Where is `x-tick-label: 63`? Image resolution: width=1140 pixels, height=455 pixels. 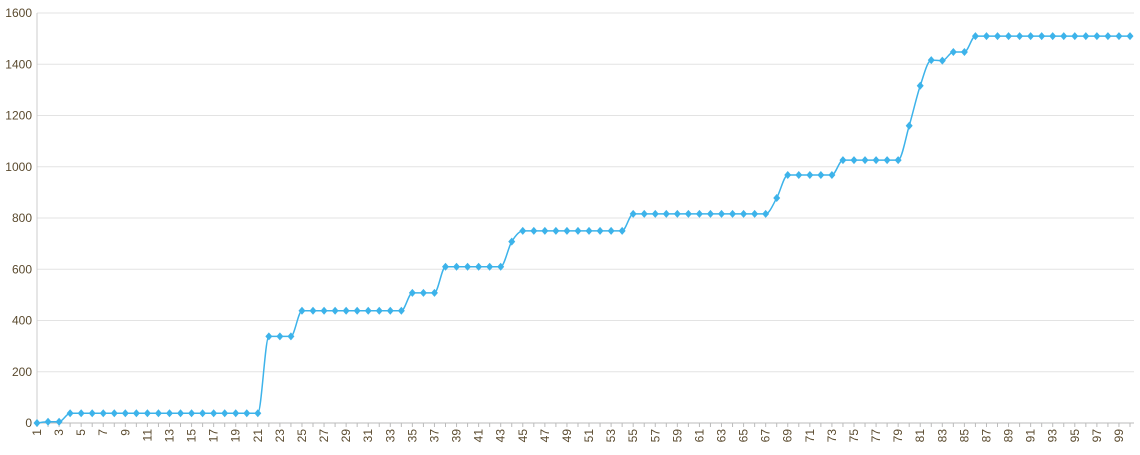 x-tick-label: 63 is located at coordinates (722, 436).